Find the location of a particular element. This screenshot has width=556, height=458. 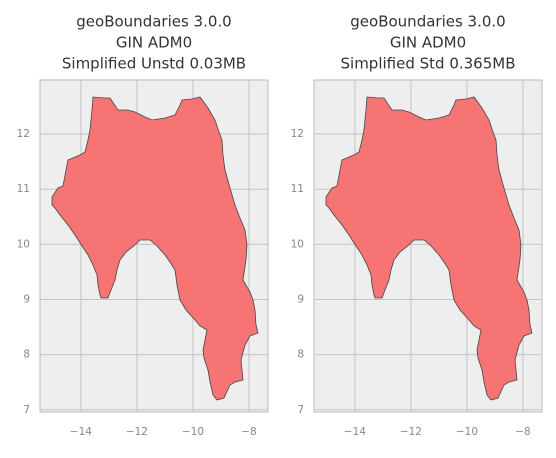

chart-title: Simplified Std 0.365MB is located at coordinates (428, 64).